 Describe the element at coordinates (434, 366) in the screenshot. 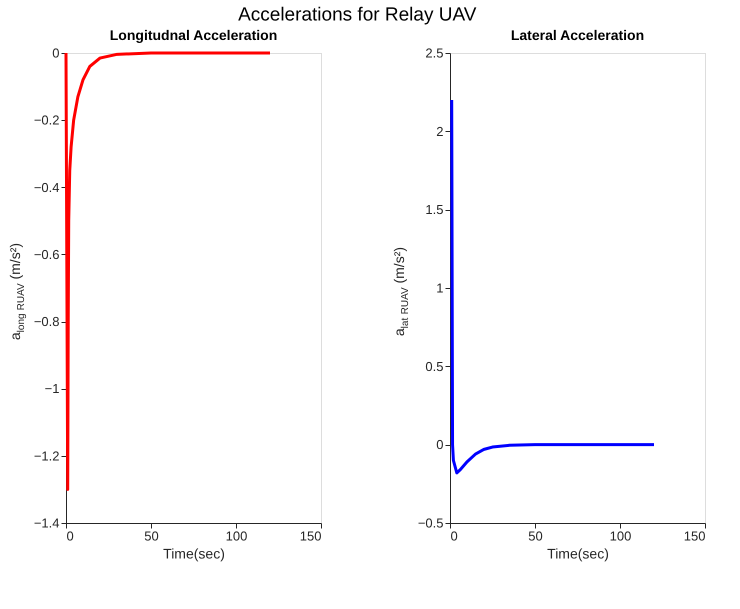

I see `y-tick-label: 0.5` at that location.